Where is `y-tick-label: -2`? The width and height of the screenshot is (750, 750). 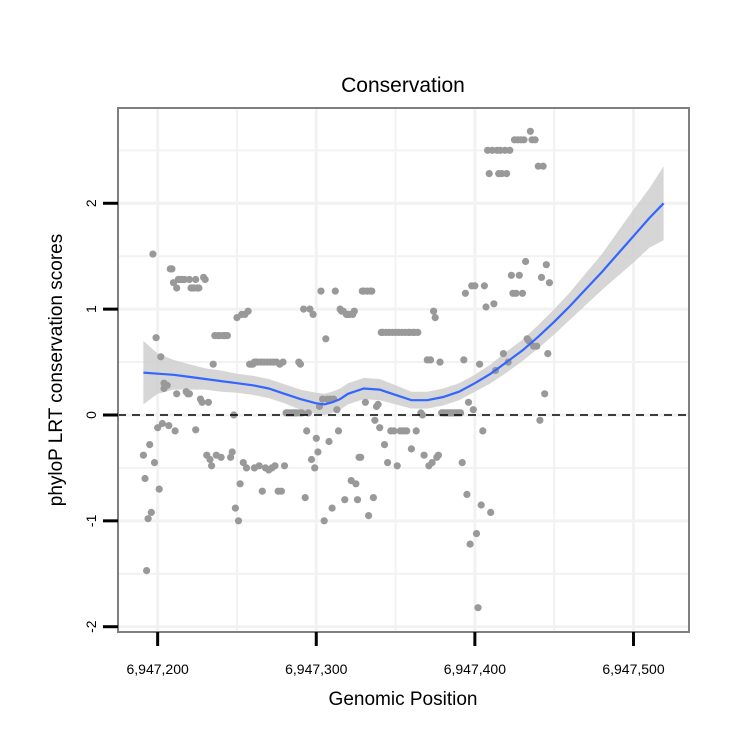
y-tick-label: -2 is located at coordinates (91, 626).